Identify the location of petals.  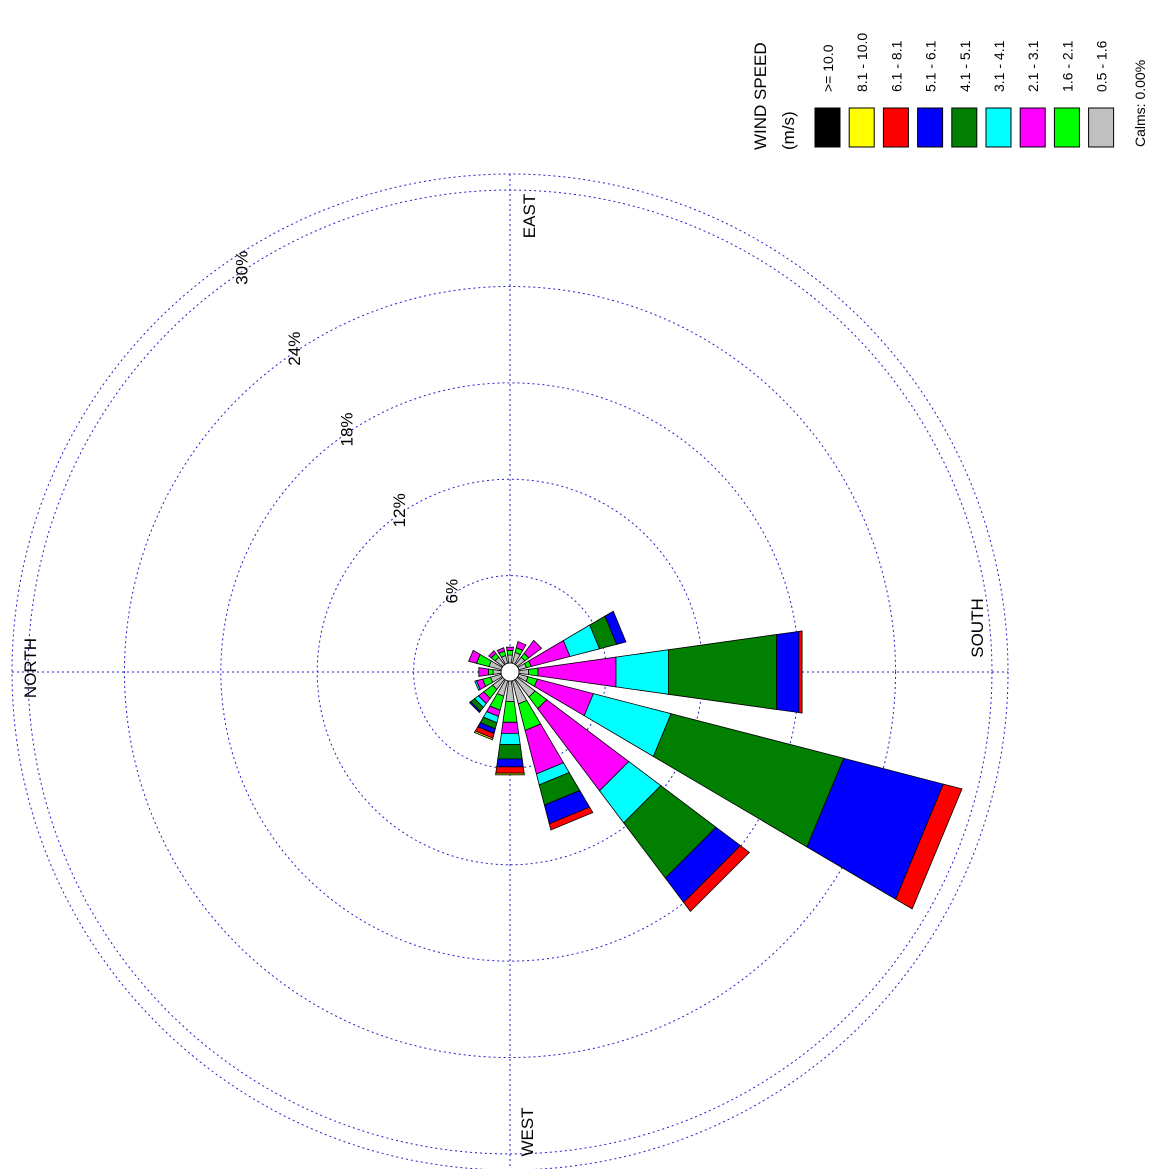
(715, 761).